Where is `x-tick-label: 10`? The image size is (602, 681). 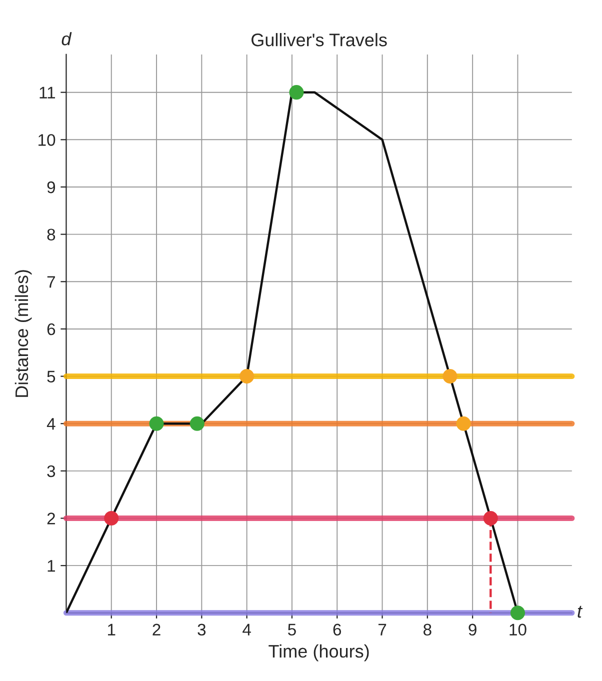 x-tick-label: 10 is located at coordinates (518, 630).